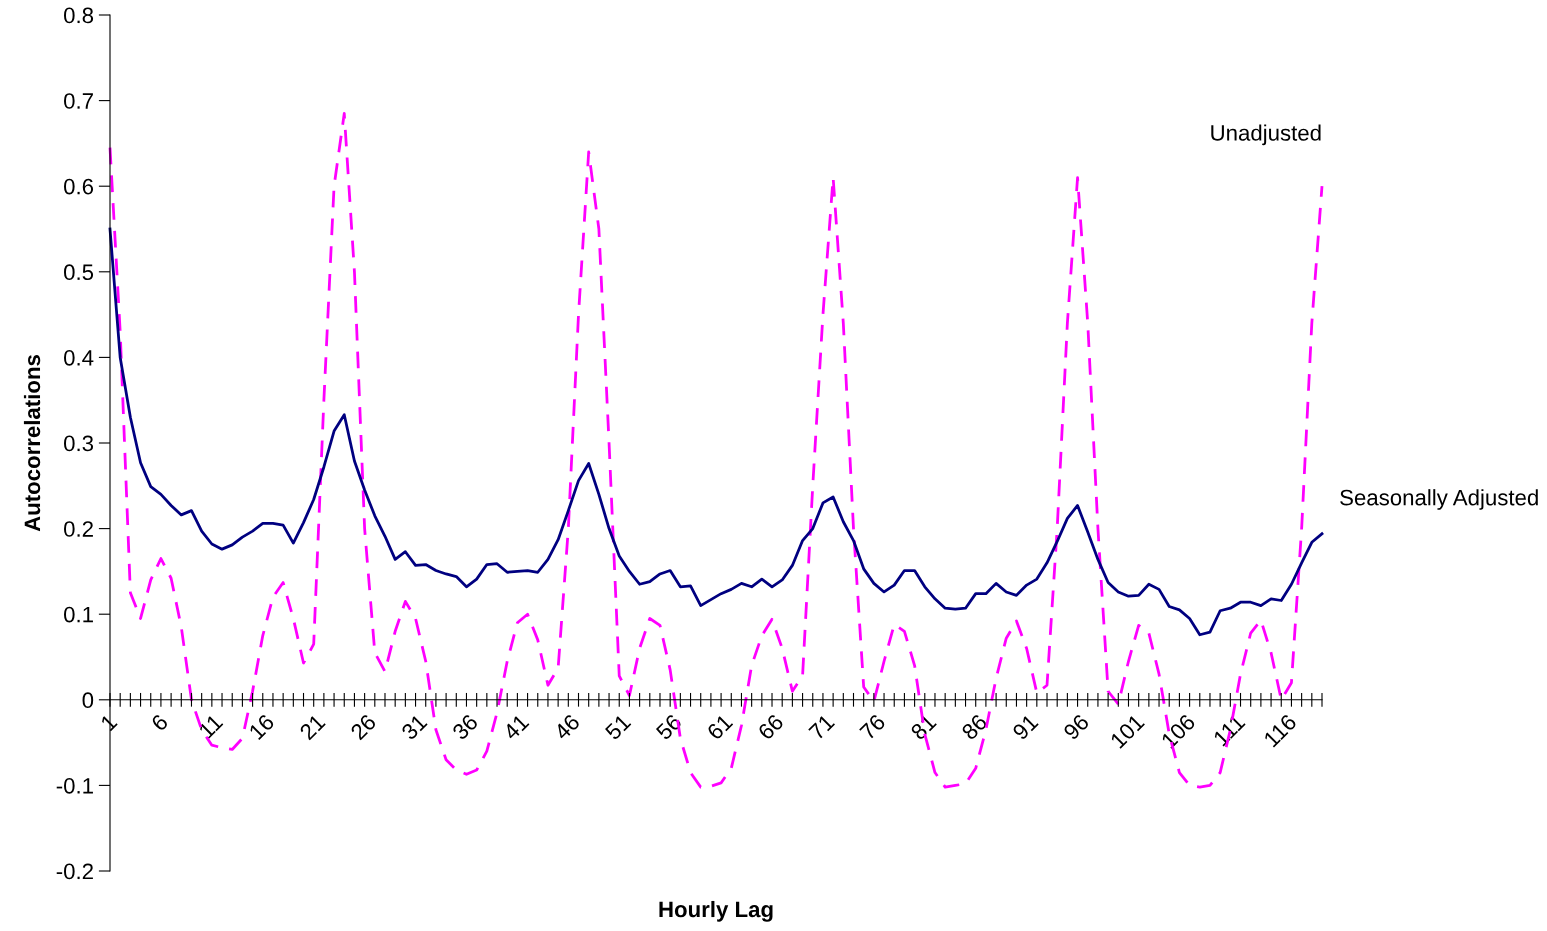  Describe the element at coordinates (821, 727) in the screenshot. I see `x-tick-label: 71` at that location.